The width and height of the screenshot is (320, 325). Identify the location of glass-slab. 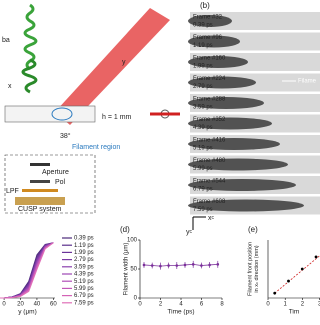
(50, 114).